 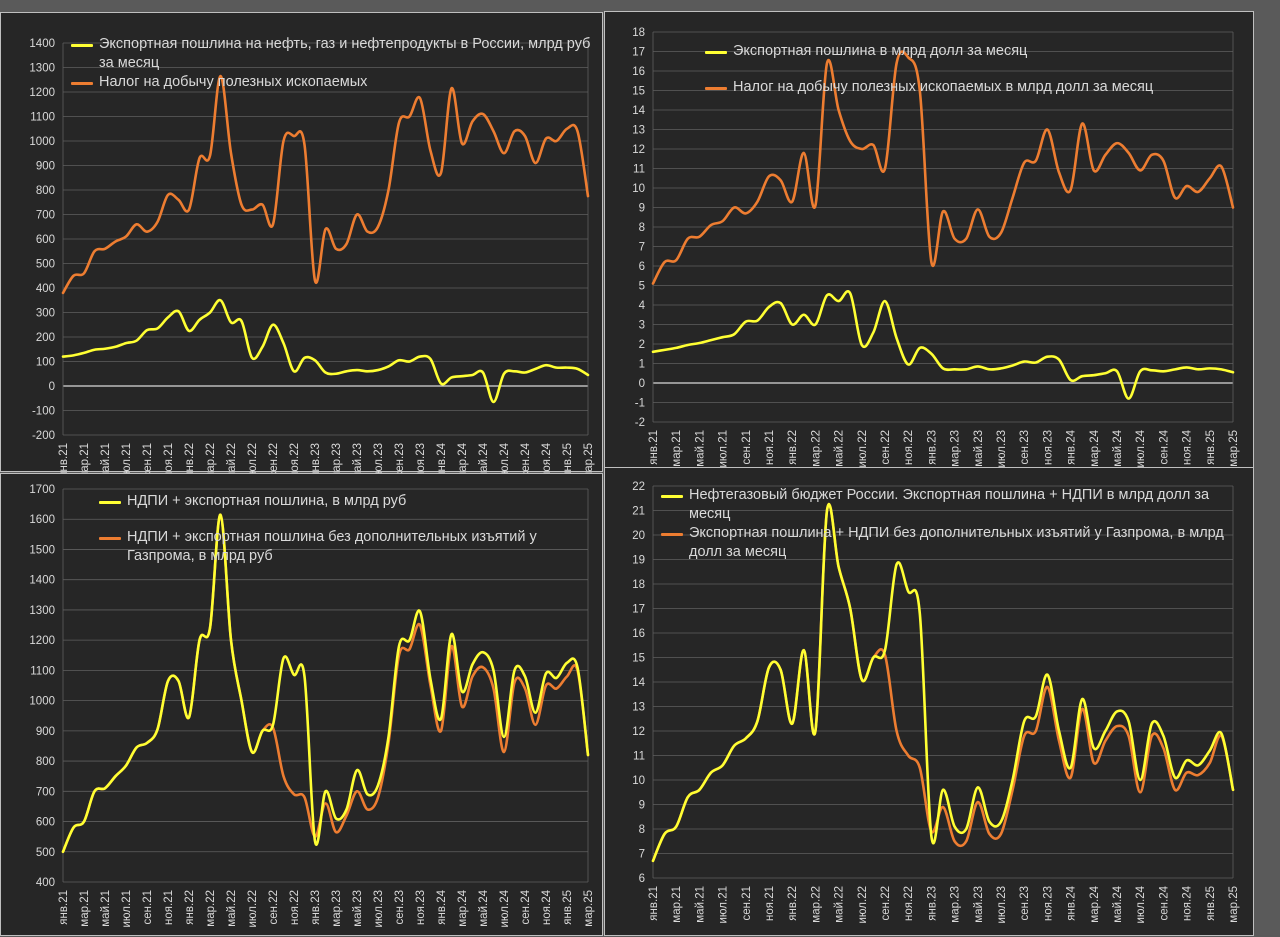 I want to click on x-tick-label: ноя.24, so click(x=1188, y=447).